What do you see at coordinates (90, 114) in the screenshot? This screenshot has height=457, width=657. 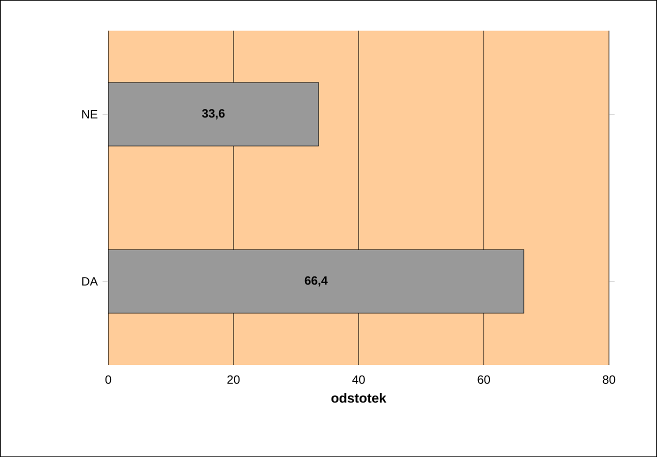 I see `y-tick-label: NE` at bounding box center [90, 114].